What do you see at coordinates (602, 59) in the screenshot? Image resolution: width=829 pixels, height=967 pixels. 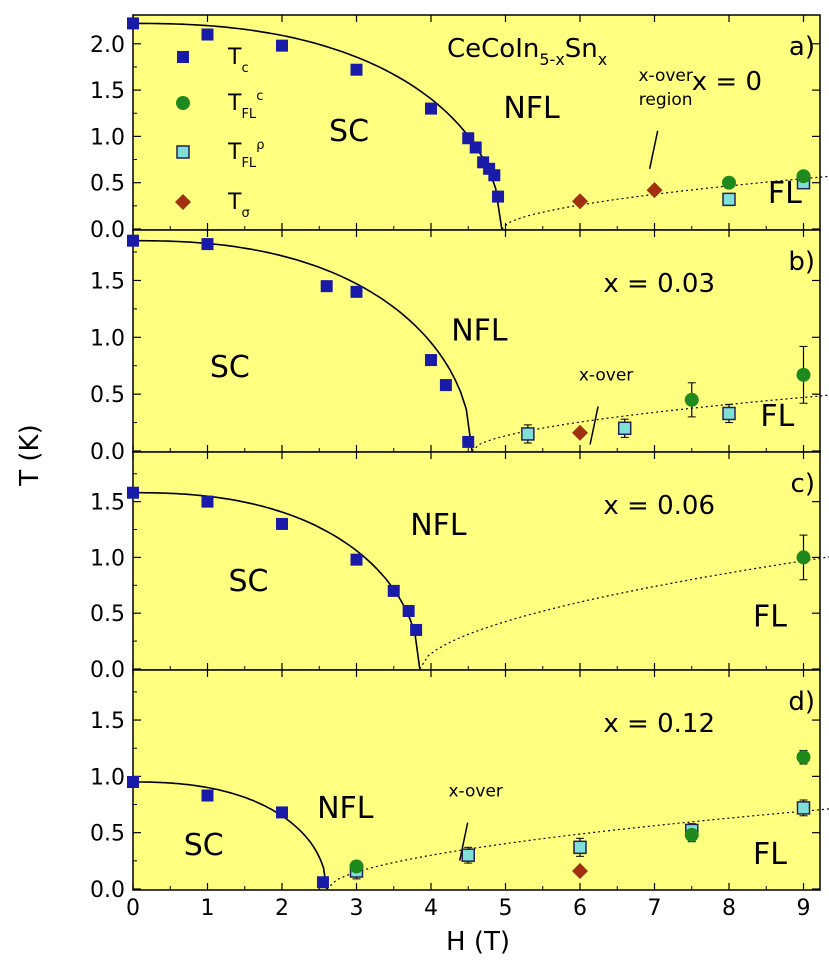 I see `compound-sub2: x` at bounding box center [602, 59].